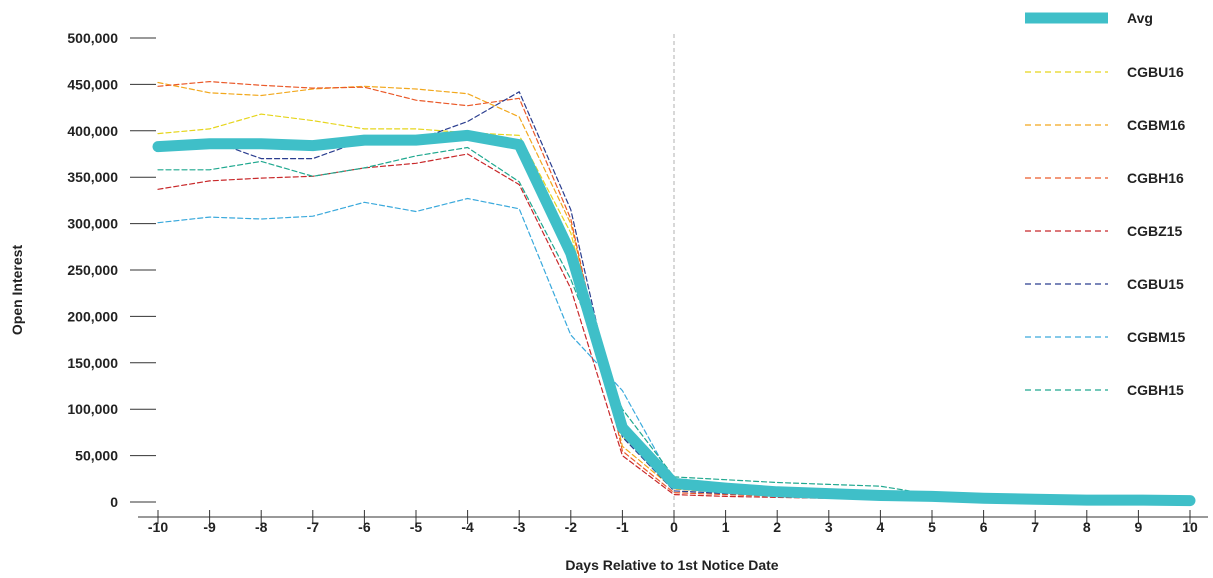 This screenshot has width=1213, height=578. What do you see at coordinates (671, 565) in the screenshot?
I see `x-axis-title: Days Relative to 1st Notice Date` at bounding box center [671, 565].